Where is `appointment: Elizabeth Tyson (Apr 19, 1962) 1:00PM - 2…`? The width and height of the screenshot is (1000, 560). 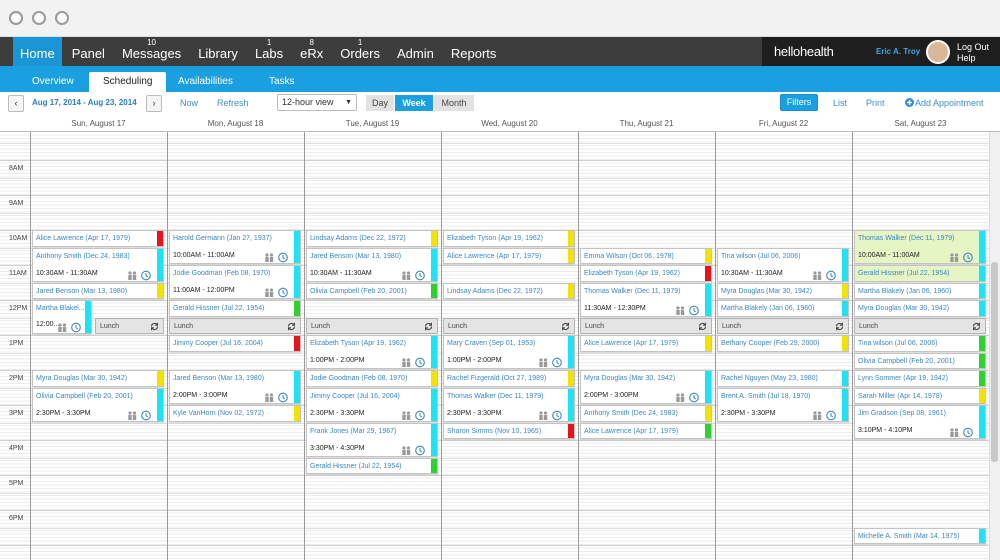 appointment: Elizabeth Tyson (Apr 19, 1962) 1:00PM - 2… is located at coordinates (372, 352).